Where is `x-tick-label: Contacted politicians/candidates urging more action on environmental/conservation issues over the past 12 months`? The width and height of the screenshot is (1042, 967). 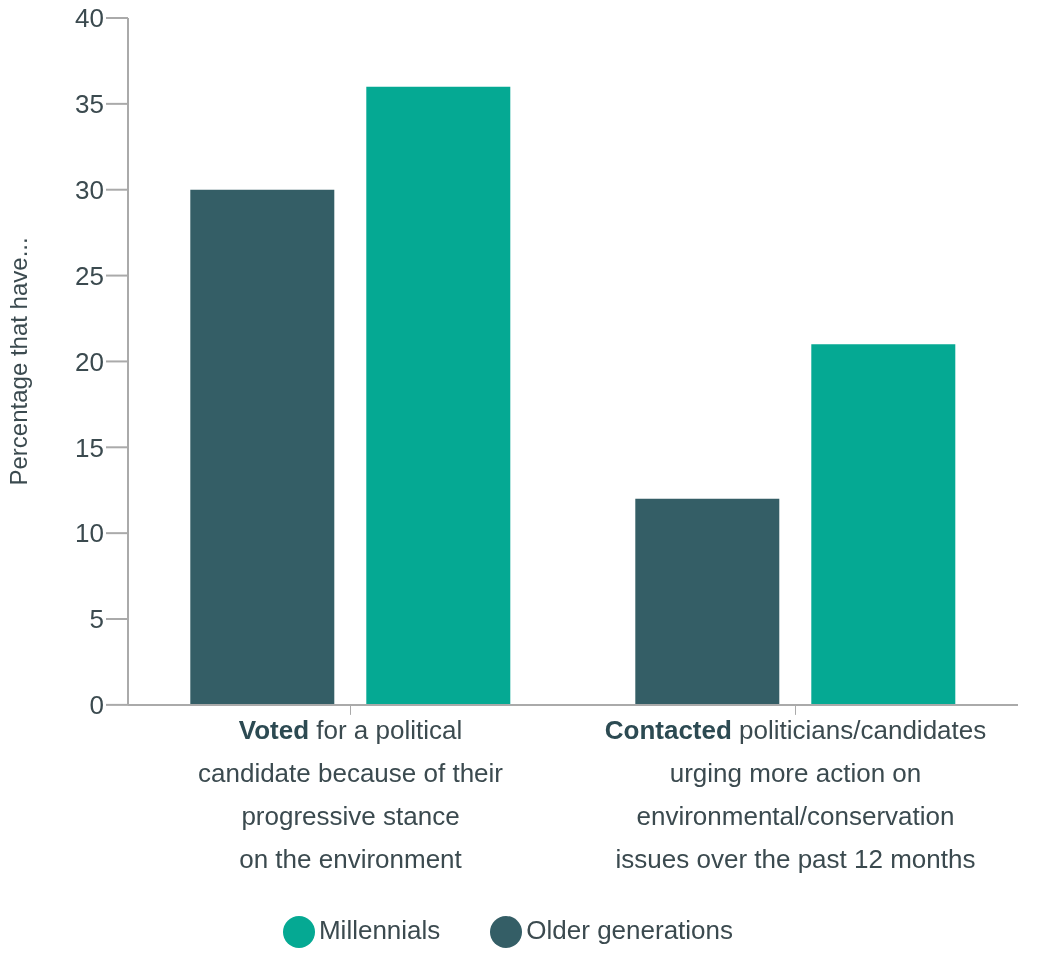 x-tick-label: Contacted politicians/candidates urging more action on environmental/conservation issues over the past 12 months is located at coordinates (795, 794).